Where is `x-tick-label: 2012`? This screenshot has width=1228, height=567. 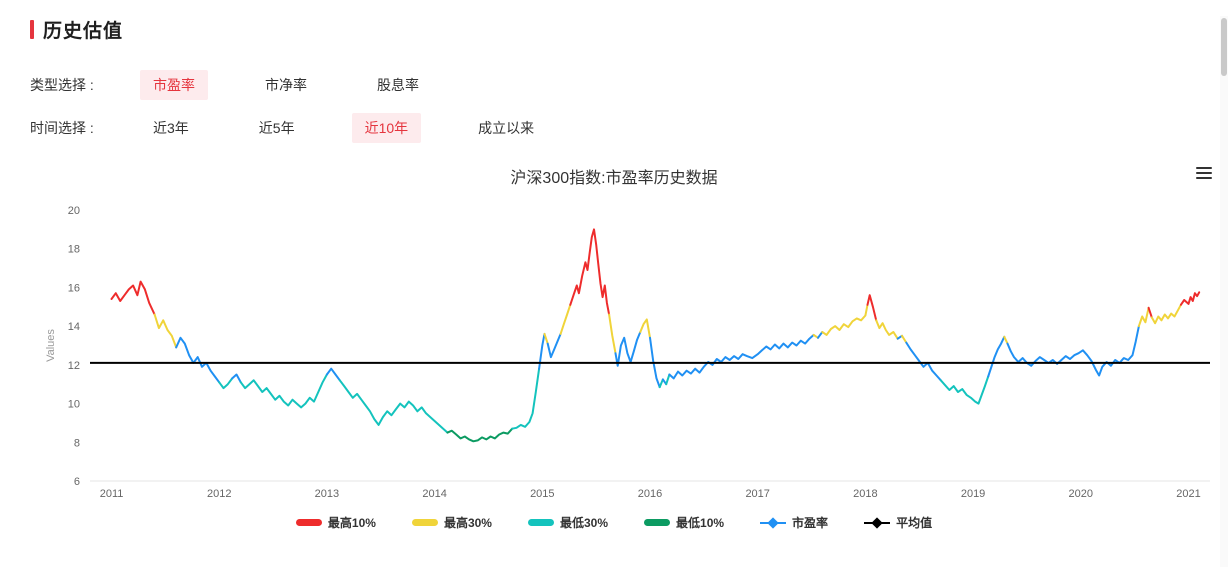 x-tick-label: 2012 is located at coordinates (219, 494).